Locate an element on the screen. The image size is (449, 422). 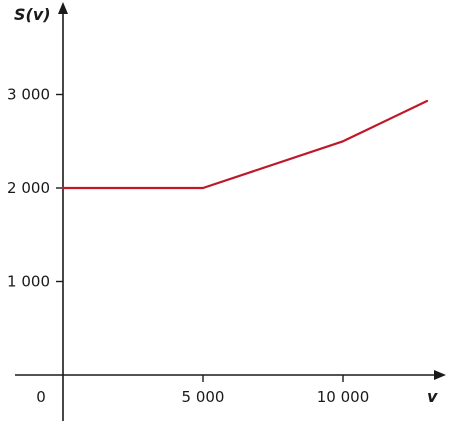
x-axis-arrow is located at coordinates (440, 375).